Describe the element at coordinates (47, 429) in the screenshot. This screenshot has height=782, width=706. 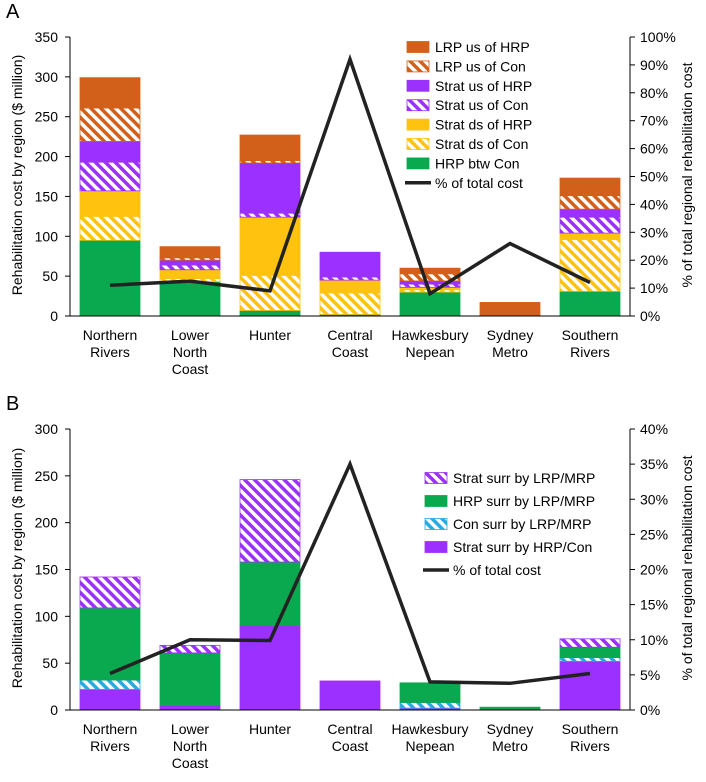
I see `y-tick-label: 300` at that location.